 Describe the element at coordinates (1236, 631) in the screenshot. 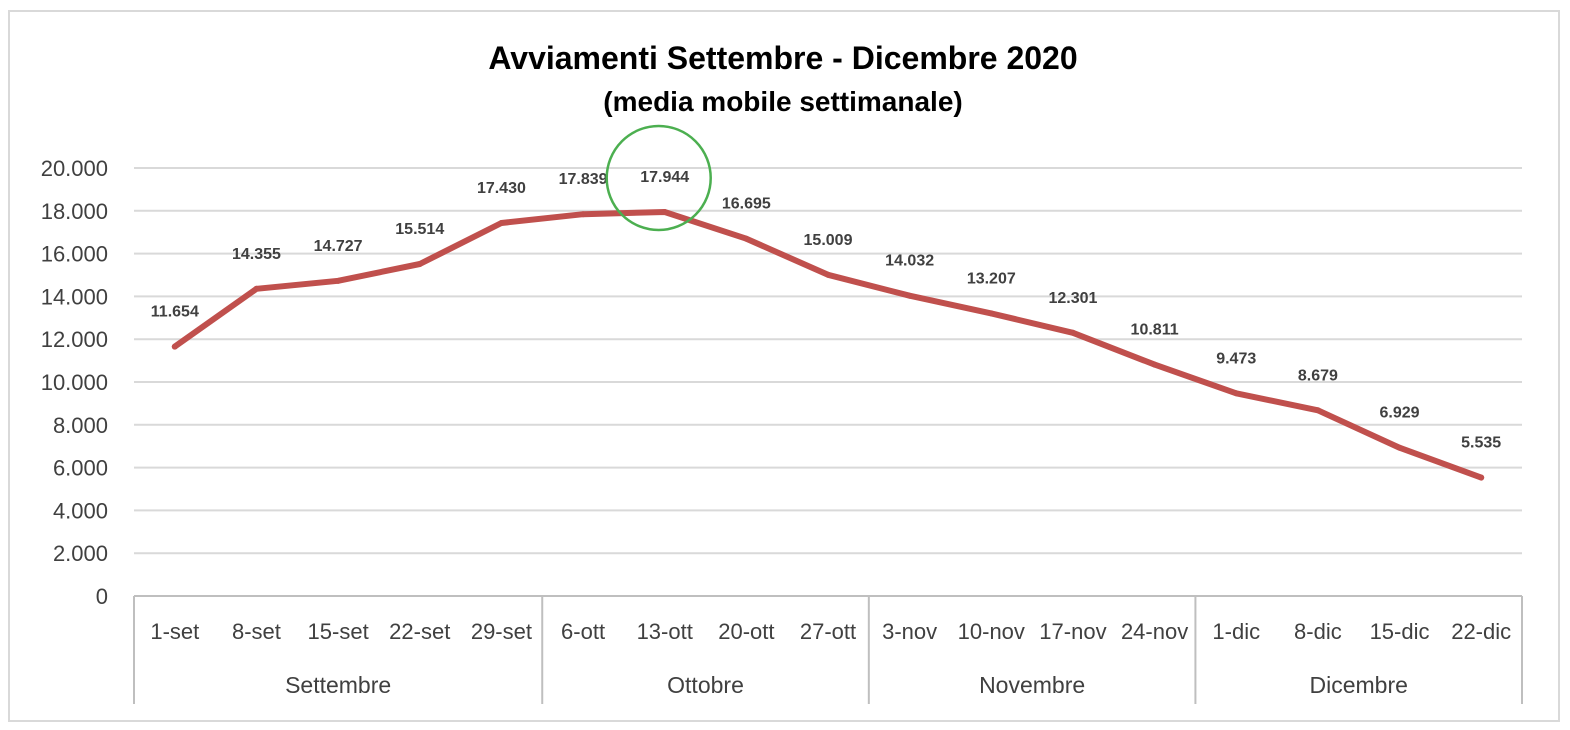

I see `x-tick-label: 1-dic` at that location.